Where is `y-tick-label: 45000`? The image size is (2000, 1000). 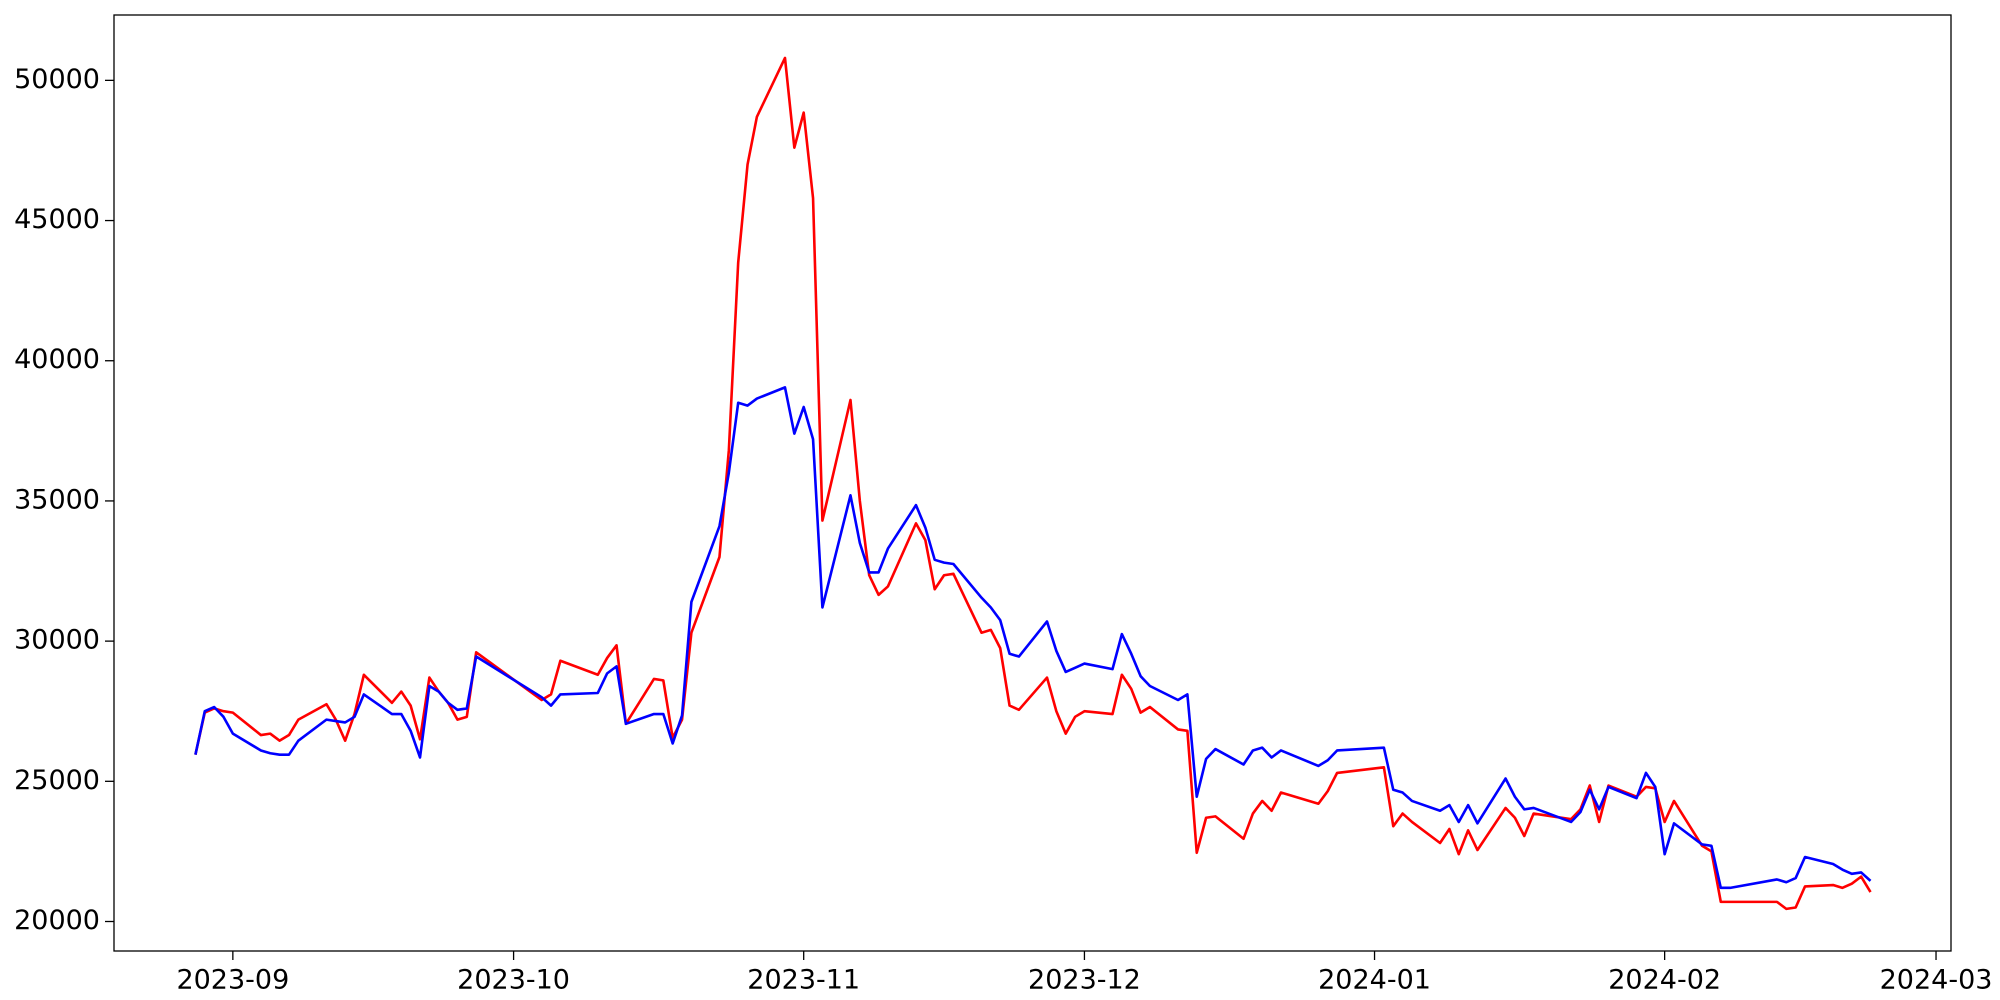 y-tick-label: 45000 is located at coordinates (57, 219).